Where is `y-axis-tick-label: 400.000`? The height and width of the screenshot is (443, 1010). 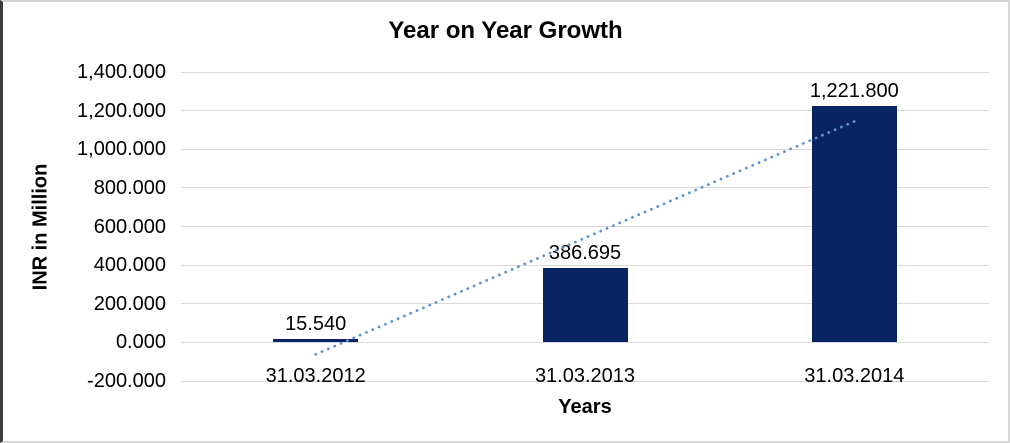 y-axis-tick-label: 400.000 is located at coordinates (129, 265).